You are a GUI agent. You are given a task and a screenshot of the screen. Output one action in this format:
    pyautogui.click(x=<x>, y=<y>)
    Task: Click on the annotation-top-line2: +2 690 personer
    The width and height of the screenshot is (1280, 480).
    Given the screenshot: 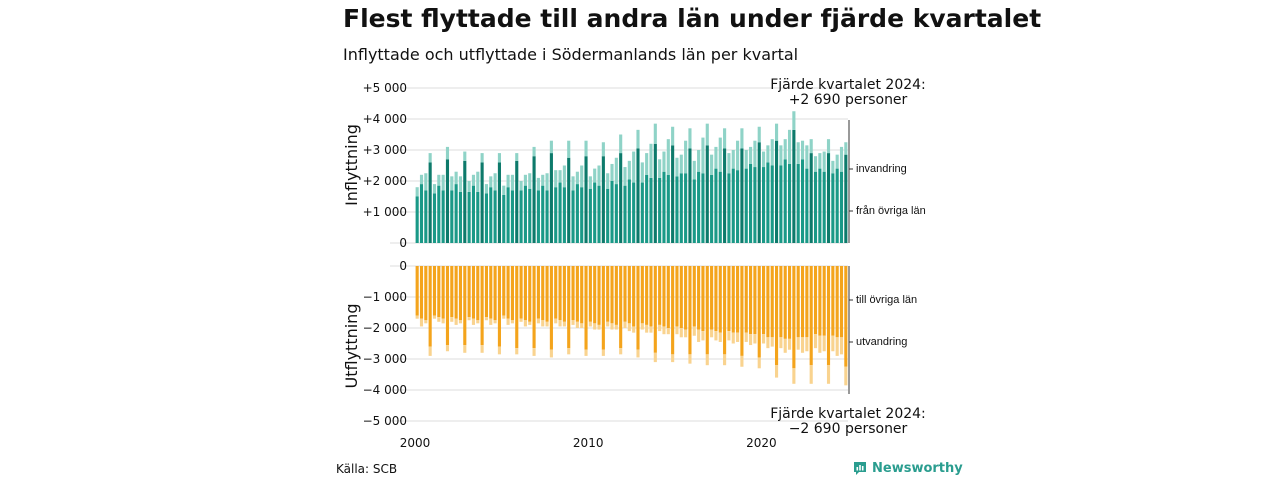 What is the action you would take?
    pyautogui.click(x=848, y=100)
    